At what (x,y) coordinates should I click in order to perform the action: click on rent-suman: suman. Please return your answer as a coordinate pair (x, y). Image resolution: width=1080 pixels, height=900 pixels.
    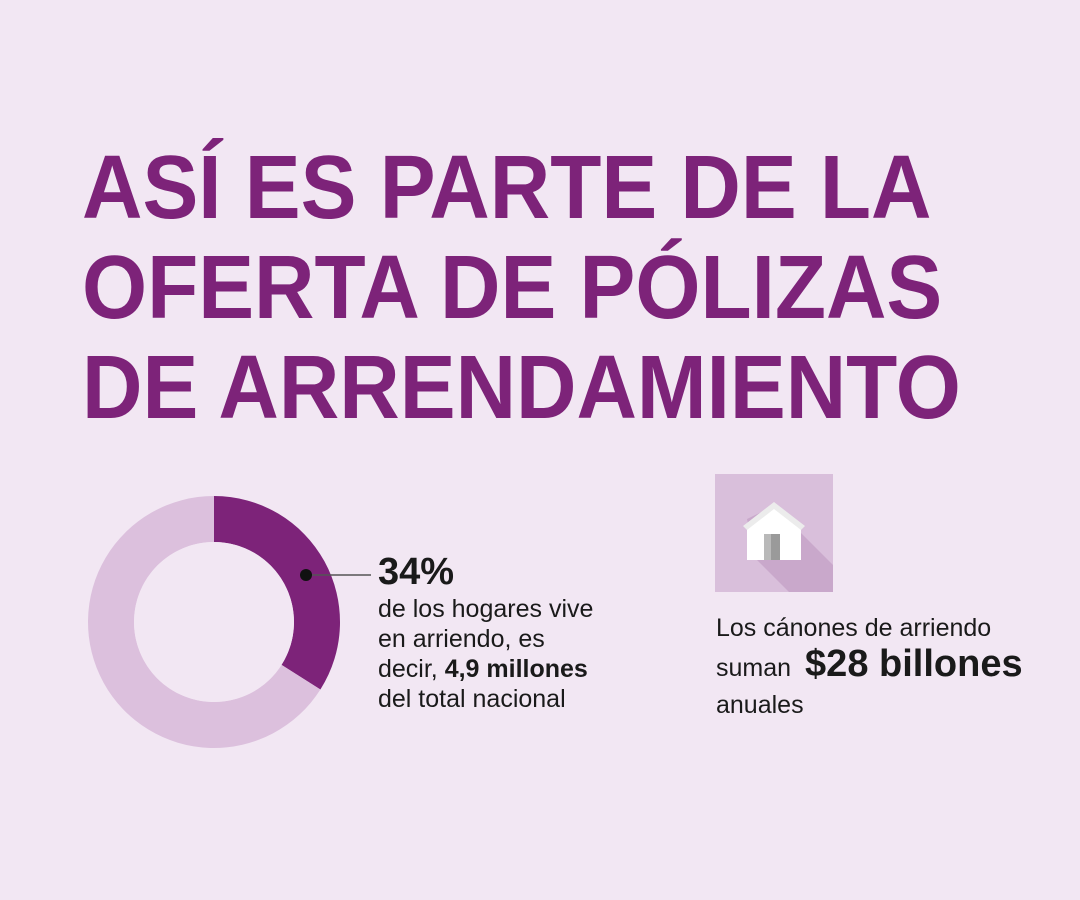
    Looking at the image, I should click on (754, 668).